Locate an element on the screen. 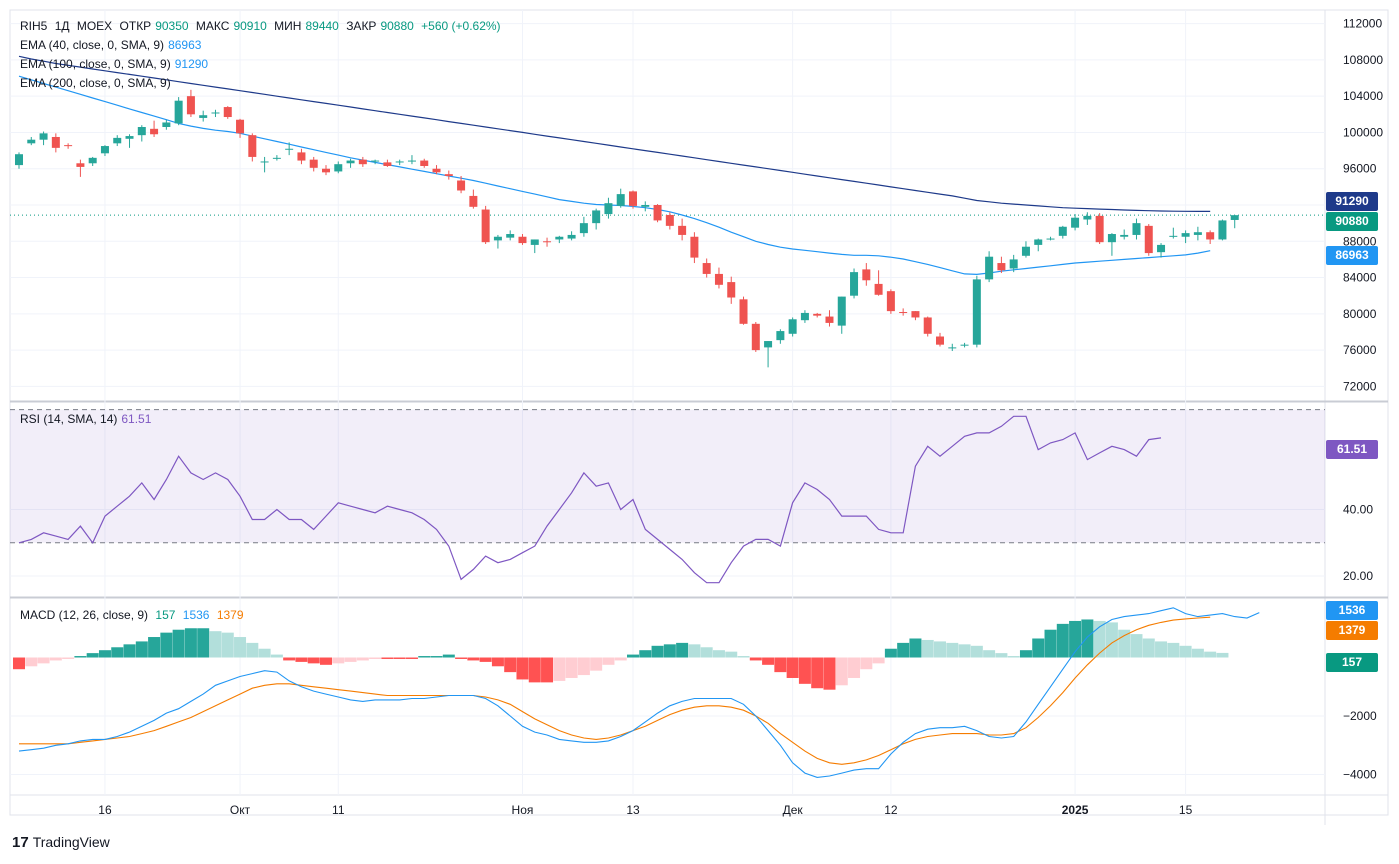  macd-hist-value: 157 is located at coordinates (165, 615).